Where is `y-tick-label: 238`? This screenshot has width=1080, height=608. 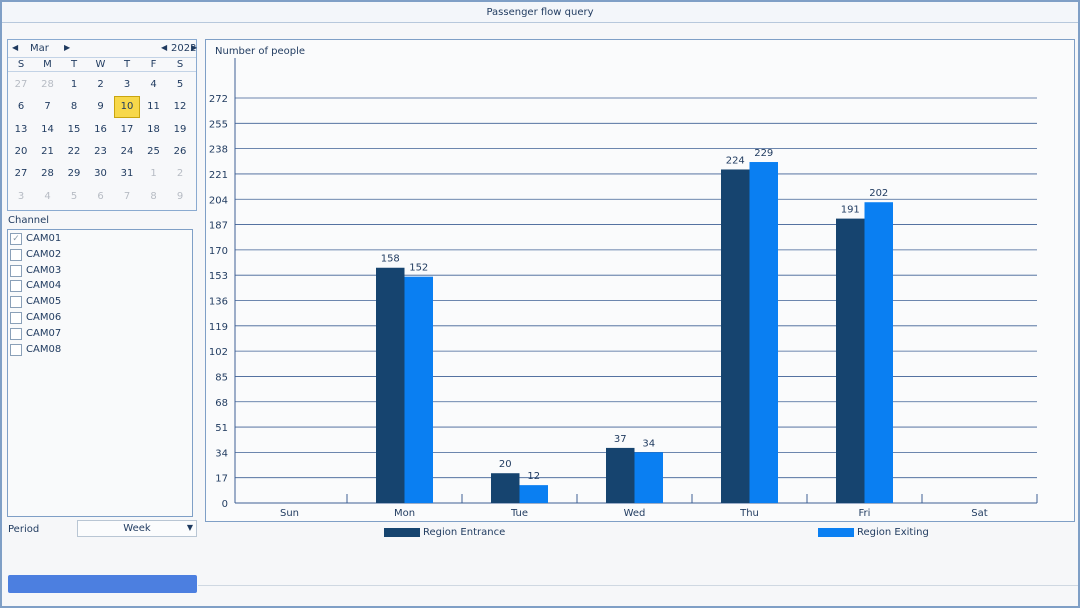
y-tick-label: 238 is located at coordinates (218, 150).